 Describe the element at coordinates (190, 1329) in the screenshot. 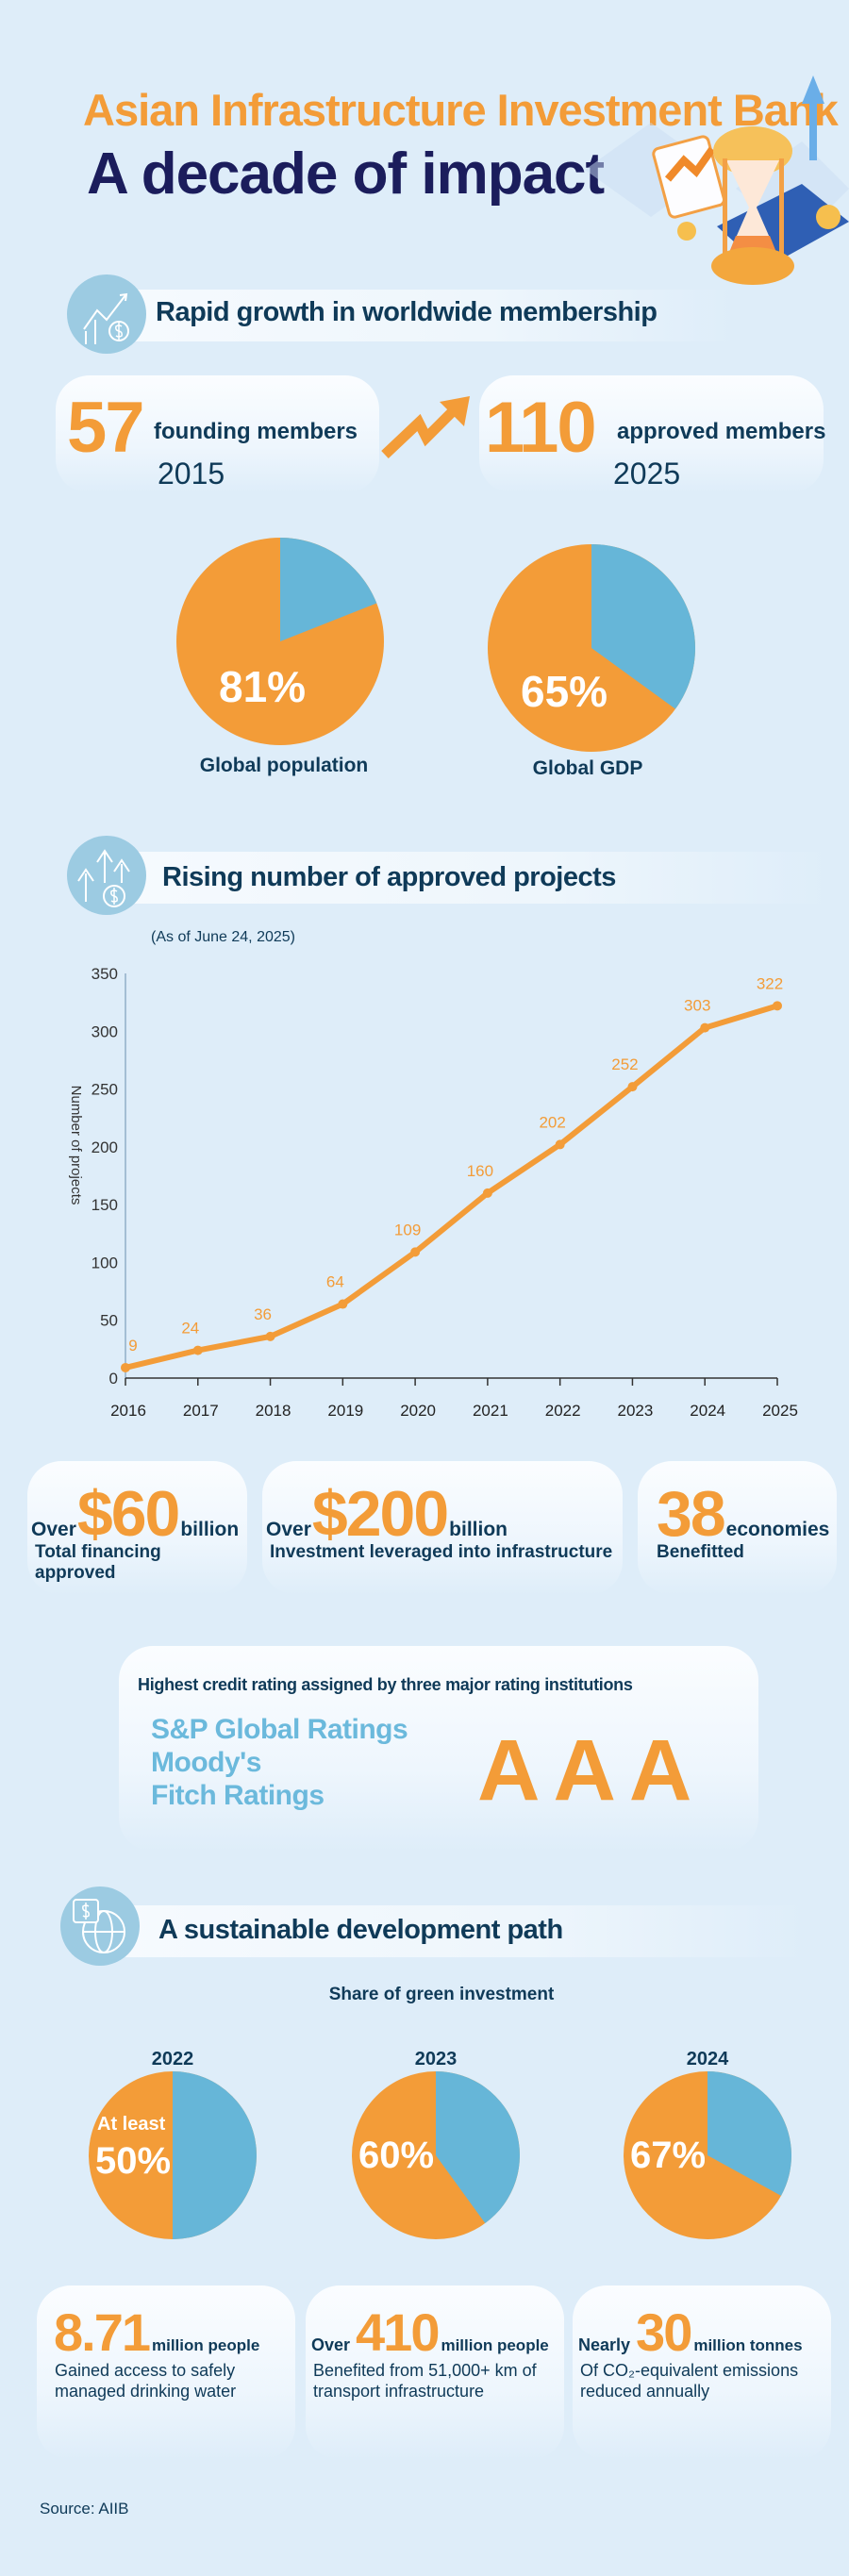

I see `data-label: 24` at that location.